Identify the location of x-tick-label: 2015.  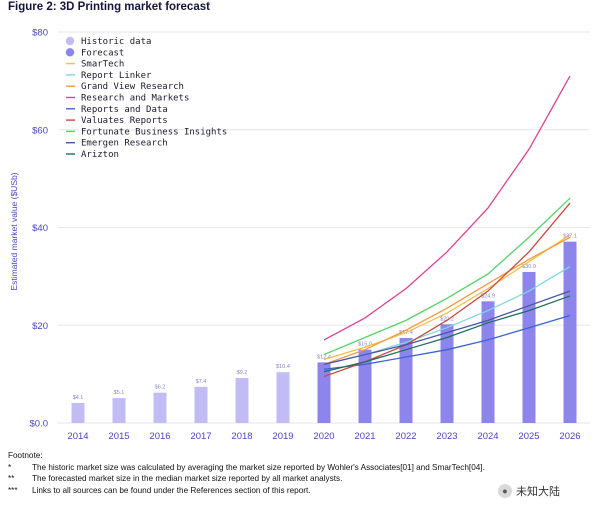
(118, 436).